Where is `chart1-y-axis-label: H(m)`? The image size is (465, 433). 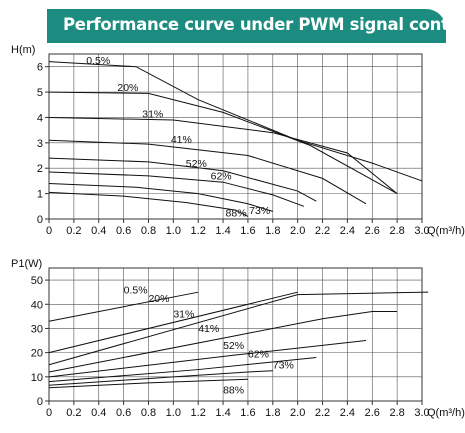 chart1-y-axis-label: H(m) is located at coordinates (23, 50).